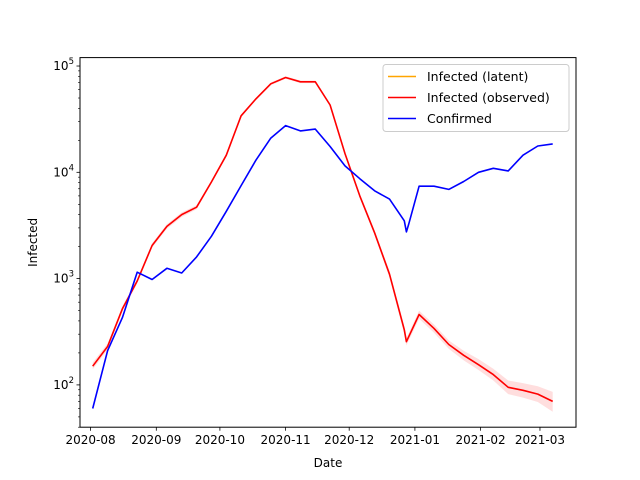 The height and width of the screenshot is (480, 640). I want to click on x-tick-label: 2021-01, so click(415, 440).